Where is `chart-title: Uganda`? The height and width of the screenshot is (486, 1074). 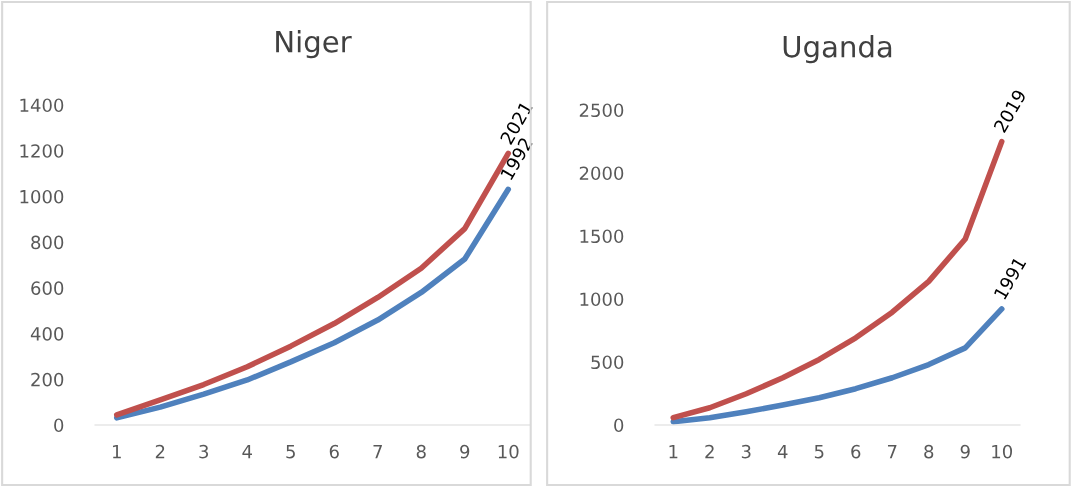 chart-title: Uganda is located at coordinates (837, 49).